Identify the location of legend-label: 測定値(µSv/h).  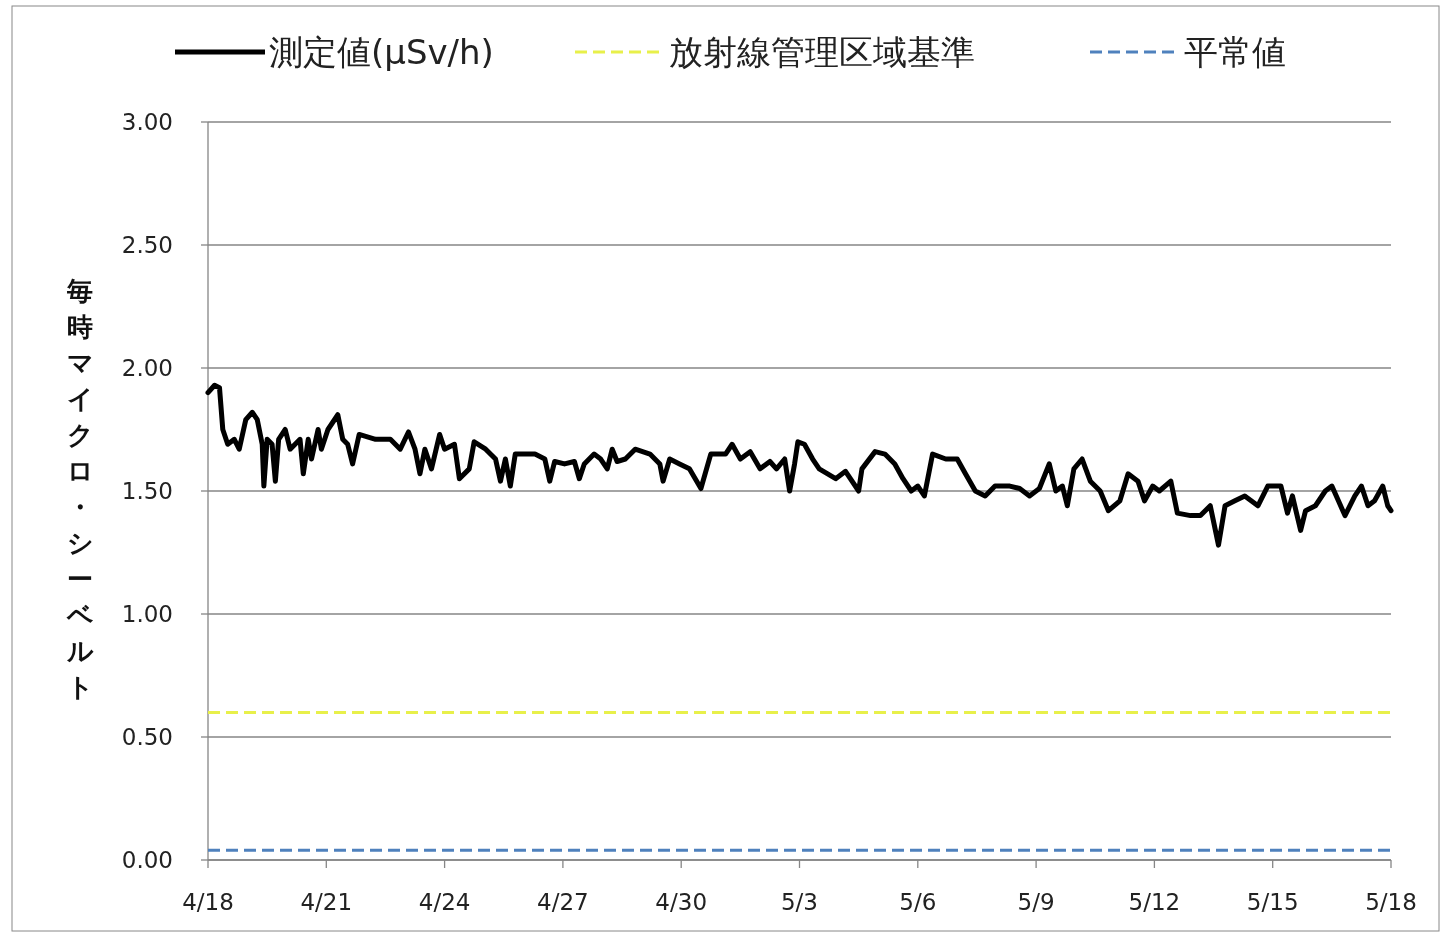
(381, 52).